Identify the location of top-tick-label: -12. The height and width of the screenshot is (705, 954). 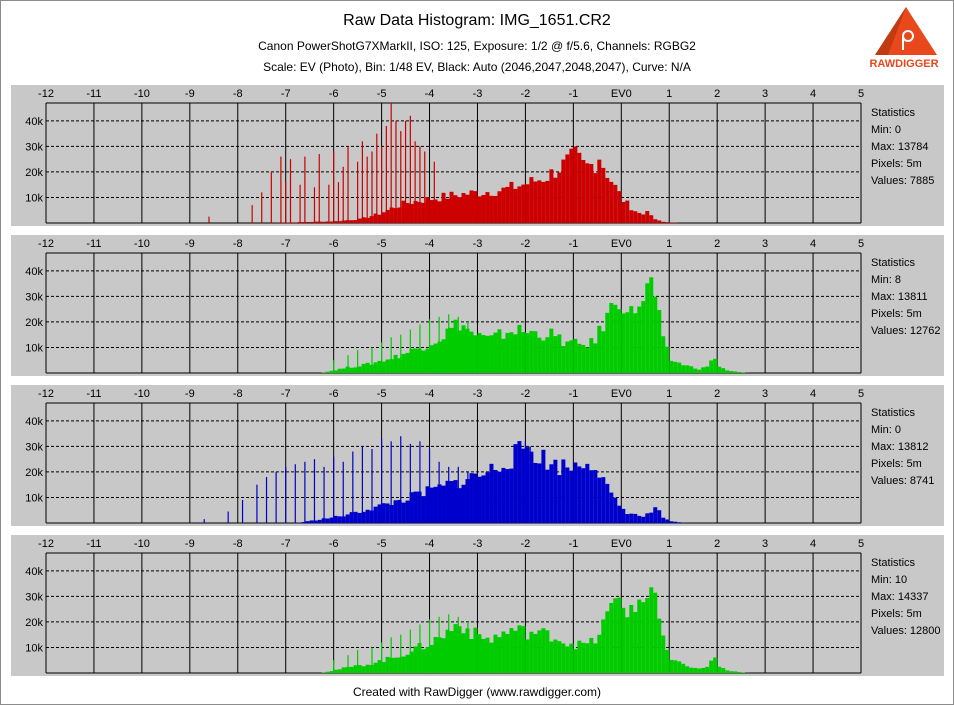
(46, 394).